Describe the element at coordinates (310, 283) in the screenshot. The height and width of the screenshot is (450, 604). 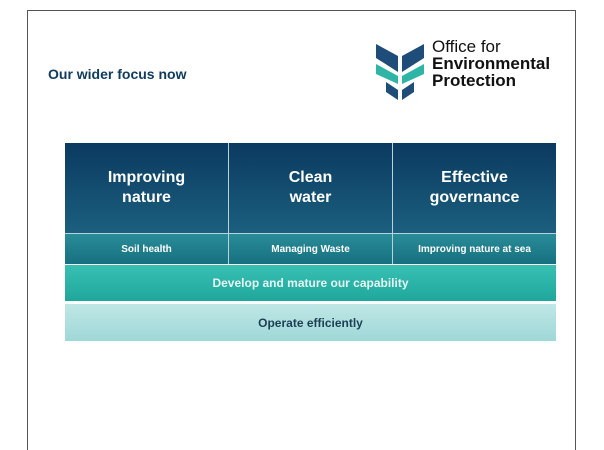
I see `capability-bar: Develop and mature our capability` at that location.